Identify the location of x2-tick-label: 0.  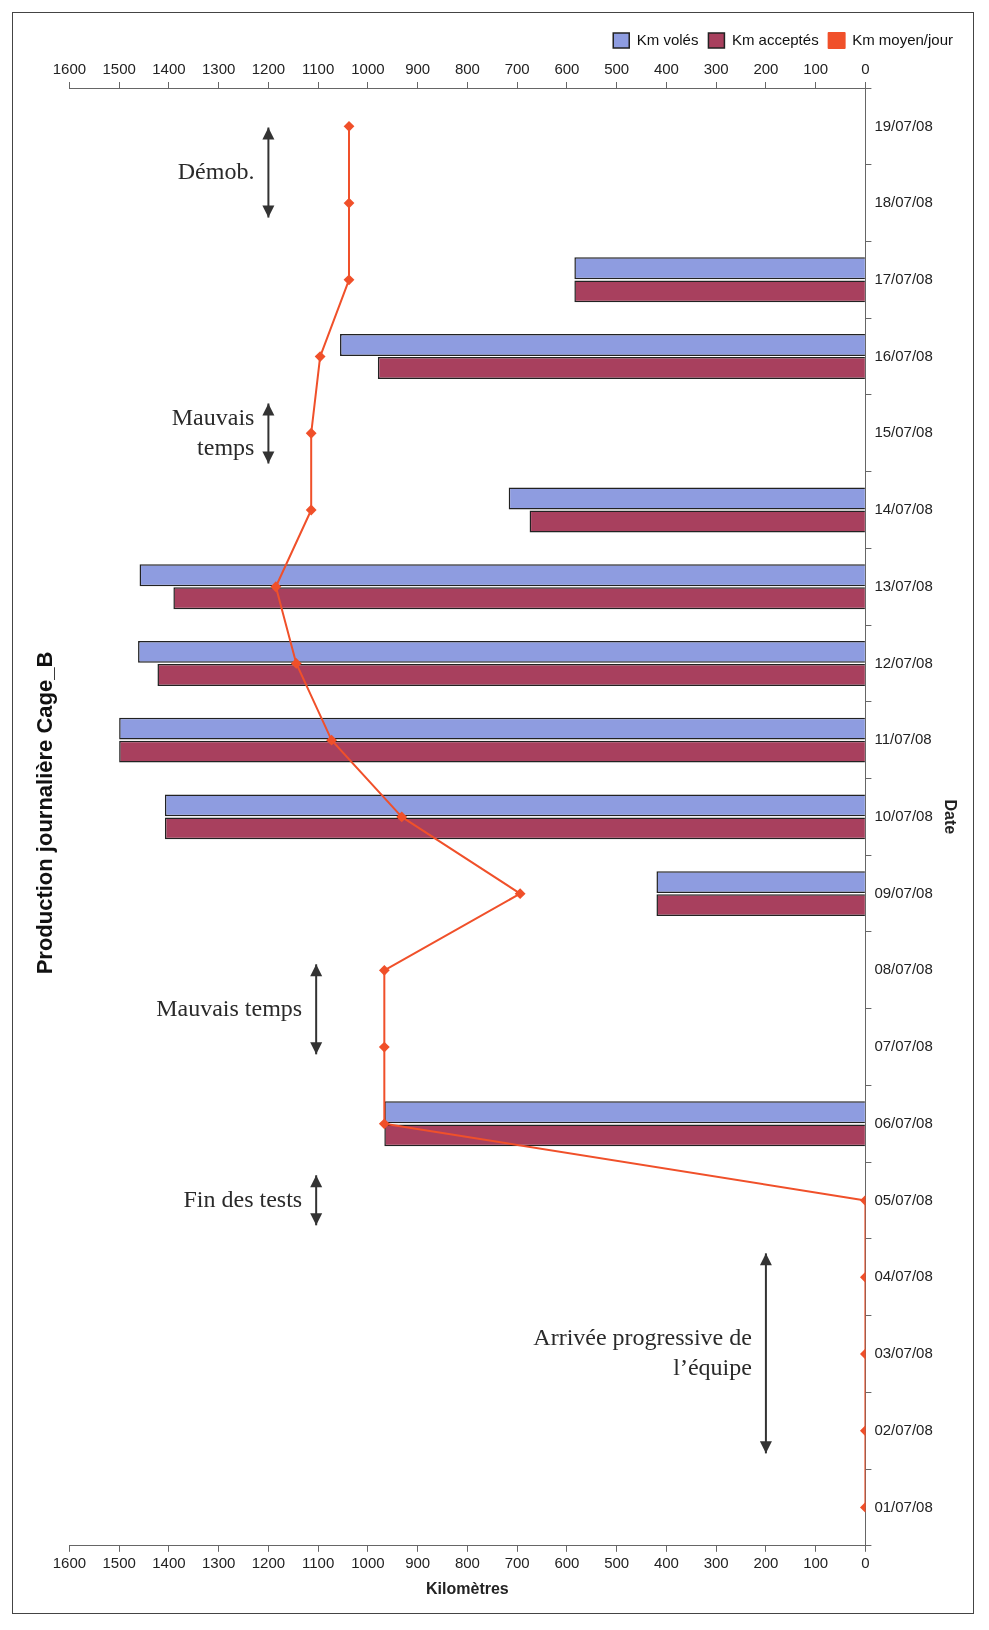
(865, 1562).